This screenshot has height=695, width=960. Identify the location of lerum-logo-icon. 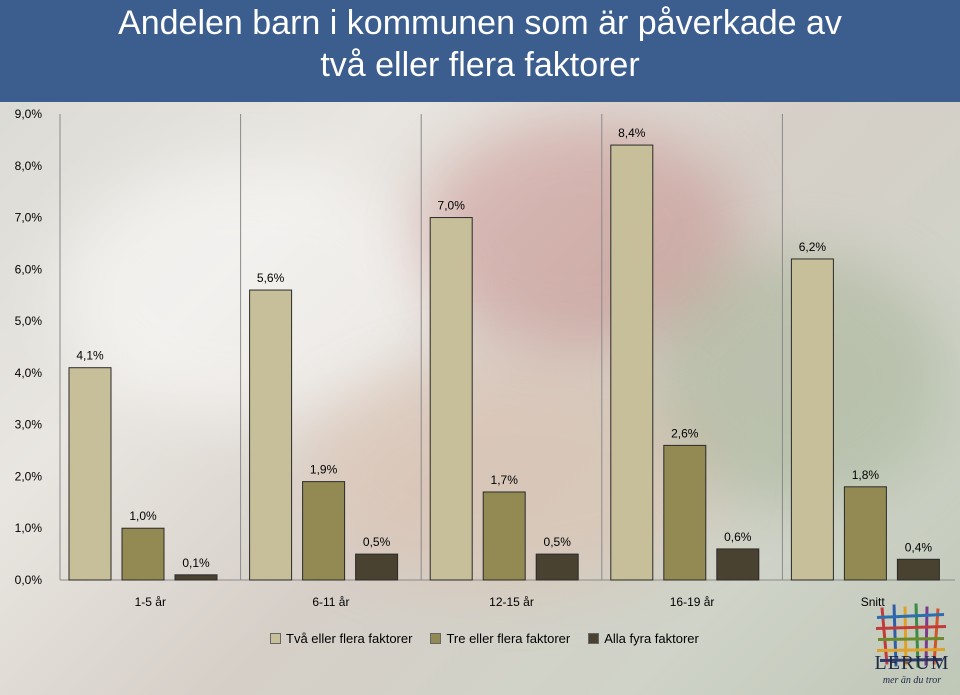
(911, 635).